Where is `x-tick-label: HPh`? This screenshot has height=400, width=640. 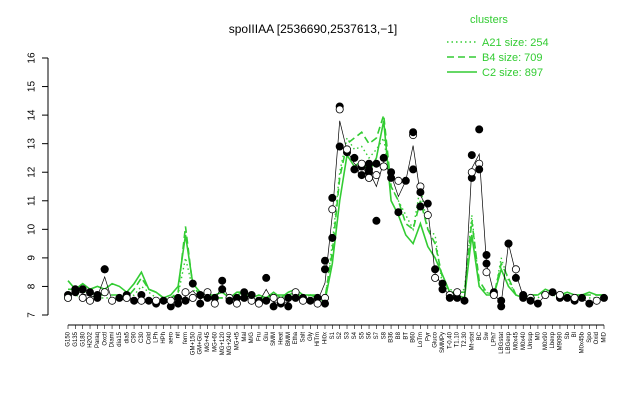
x-tick-label: HPh is located at coordinates (164, 338).